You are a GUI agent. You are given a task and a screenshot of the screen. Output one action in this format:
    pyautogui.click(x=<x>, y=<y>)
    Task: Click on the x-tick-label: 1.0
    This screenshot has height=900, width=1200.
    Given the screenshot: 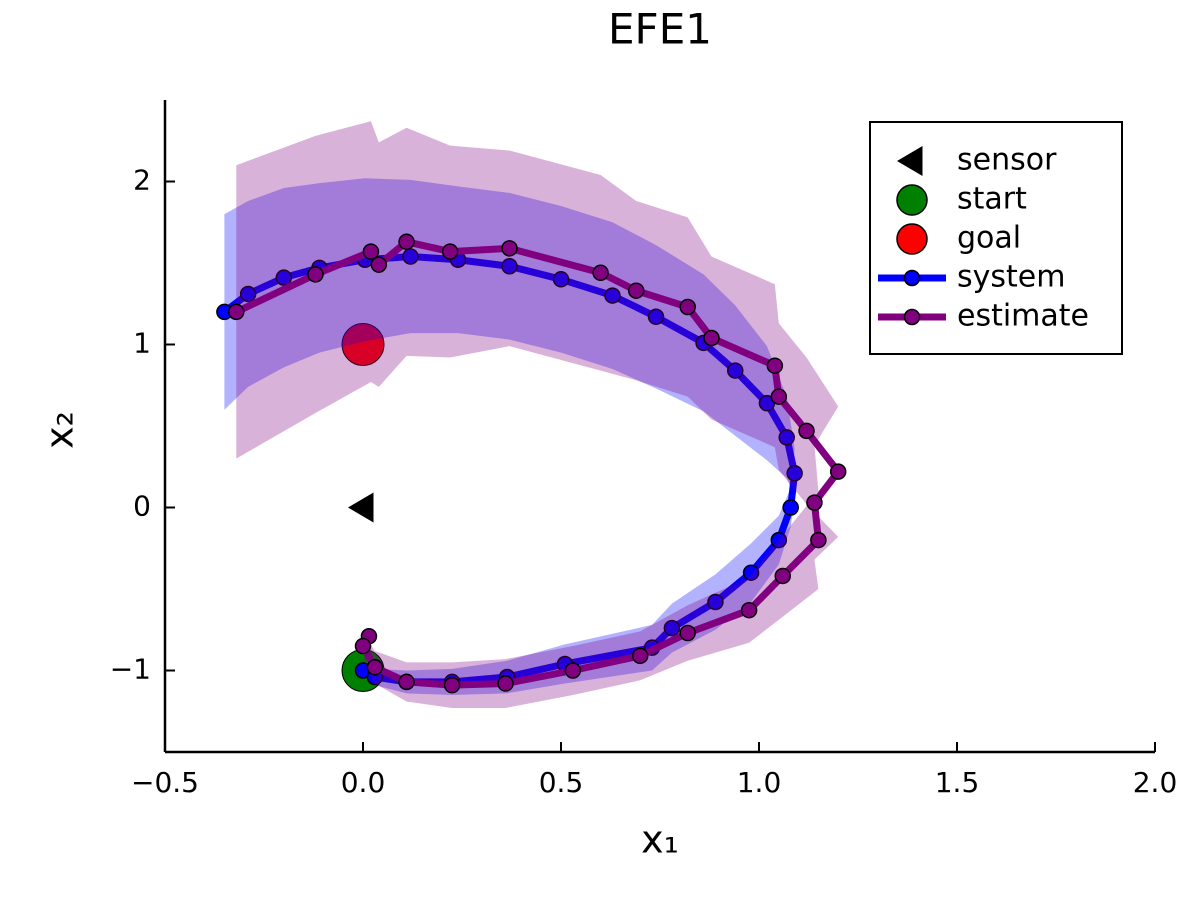 What is the action you would take?
    pyautogui.click(x=759, y=782)
    